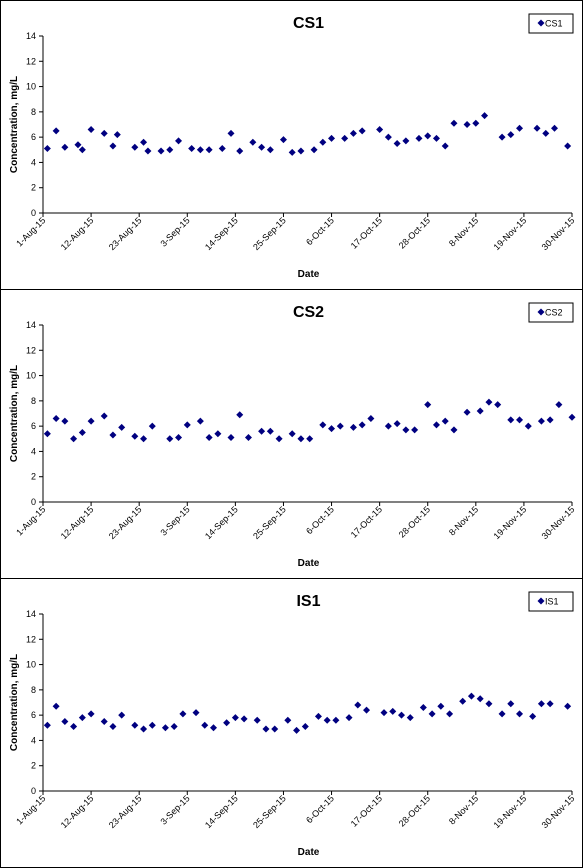  Describe the element at coordinates (30, 520) in the screenshot. I see `x-tick-label: 1-Aug-15` at that location.